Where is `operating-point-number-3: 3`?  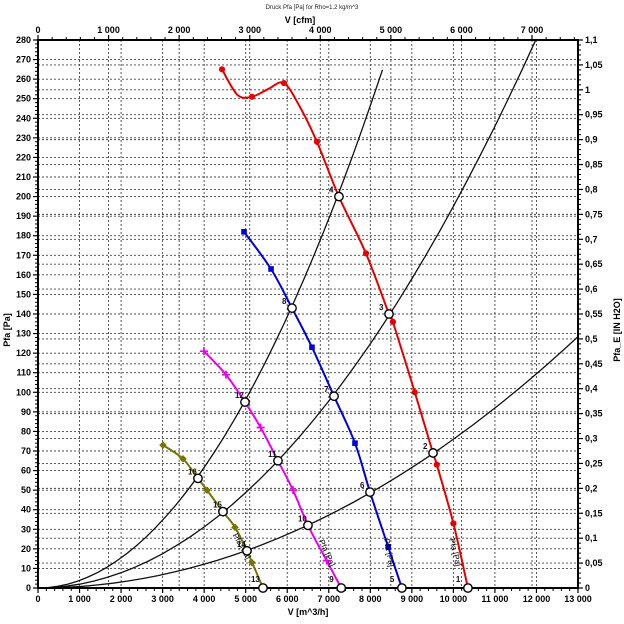 operating-point-number-3: 3 is located at coordinates (381, 307).